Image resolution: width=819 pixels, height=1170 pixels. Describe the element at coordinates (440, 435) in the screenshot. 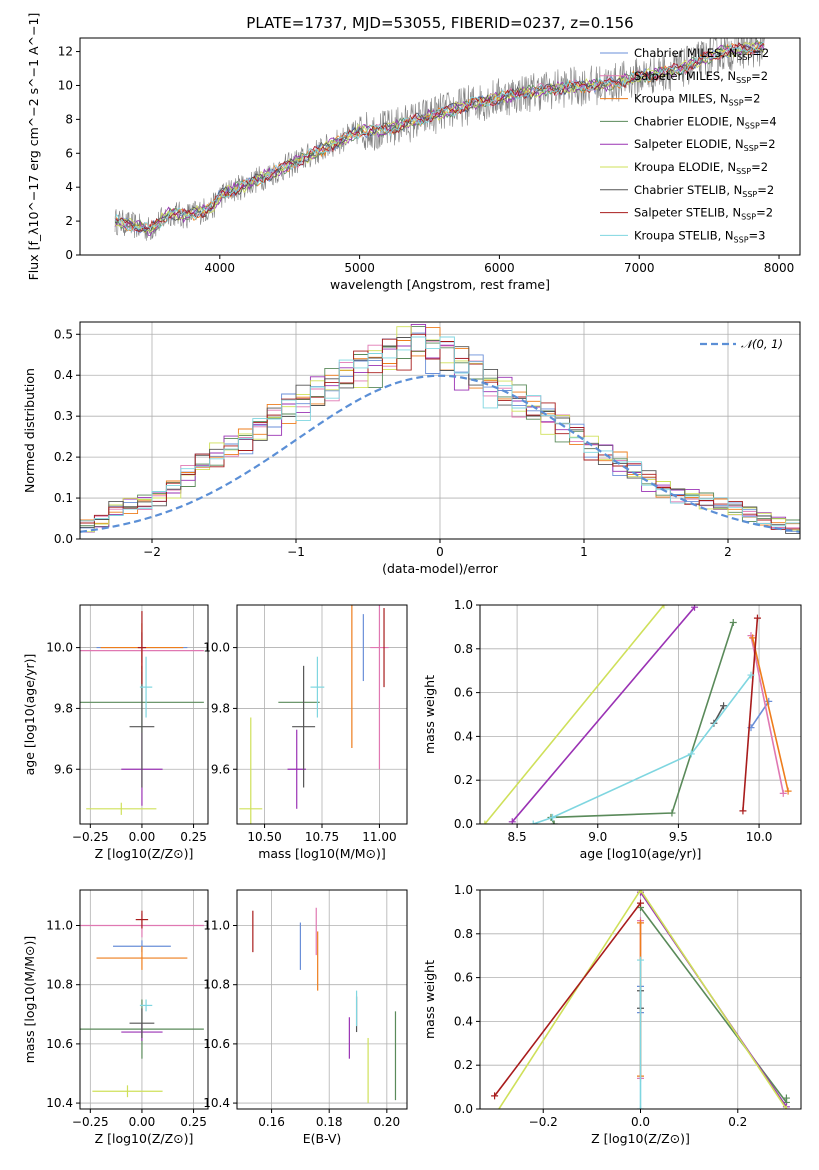

I see `histogram-chabrier-stelib` at that location.